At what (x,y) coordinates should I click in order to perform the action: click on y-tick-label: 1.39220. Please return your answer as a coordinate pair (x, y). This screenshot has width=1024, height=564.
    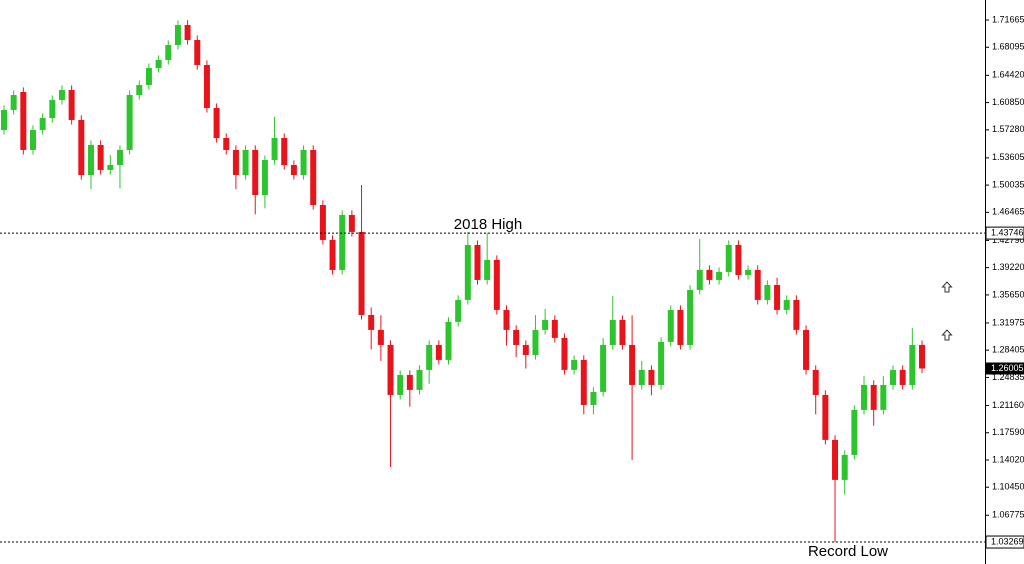
    Looking at the image, I should click on (1008, 267).